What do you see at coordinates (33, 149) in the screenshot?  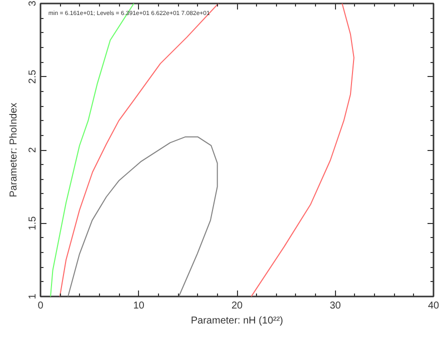 I see `y-tick-label: 2` at bounding box center [33, 149].